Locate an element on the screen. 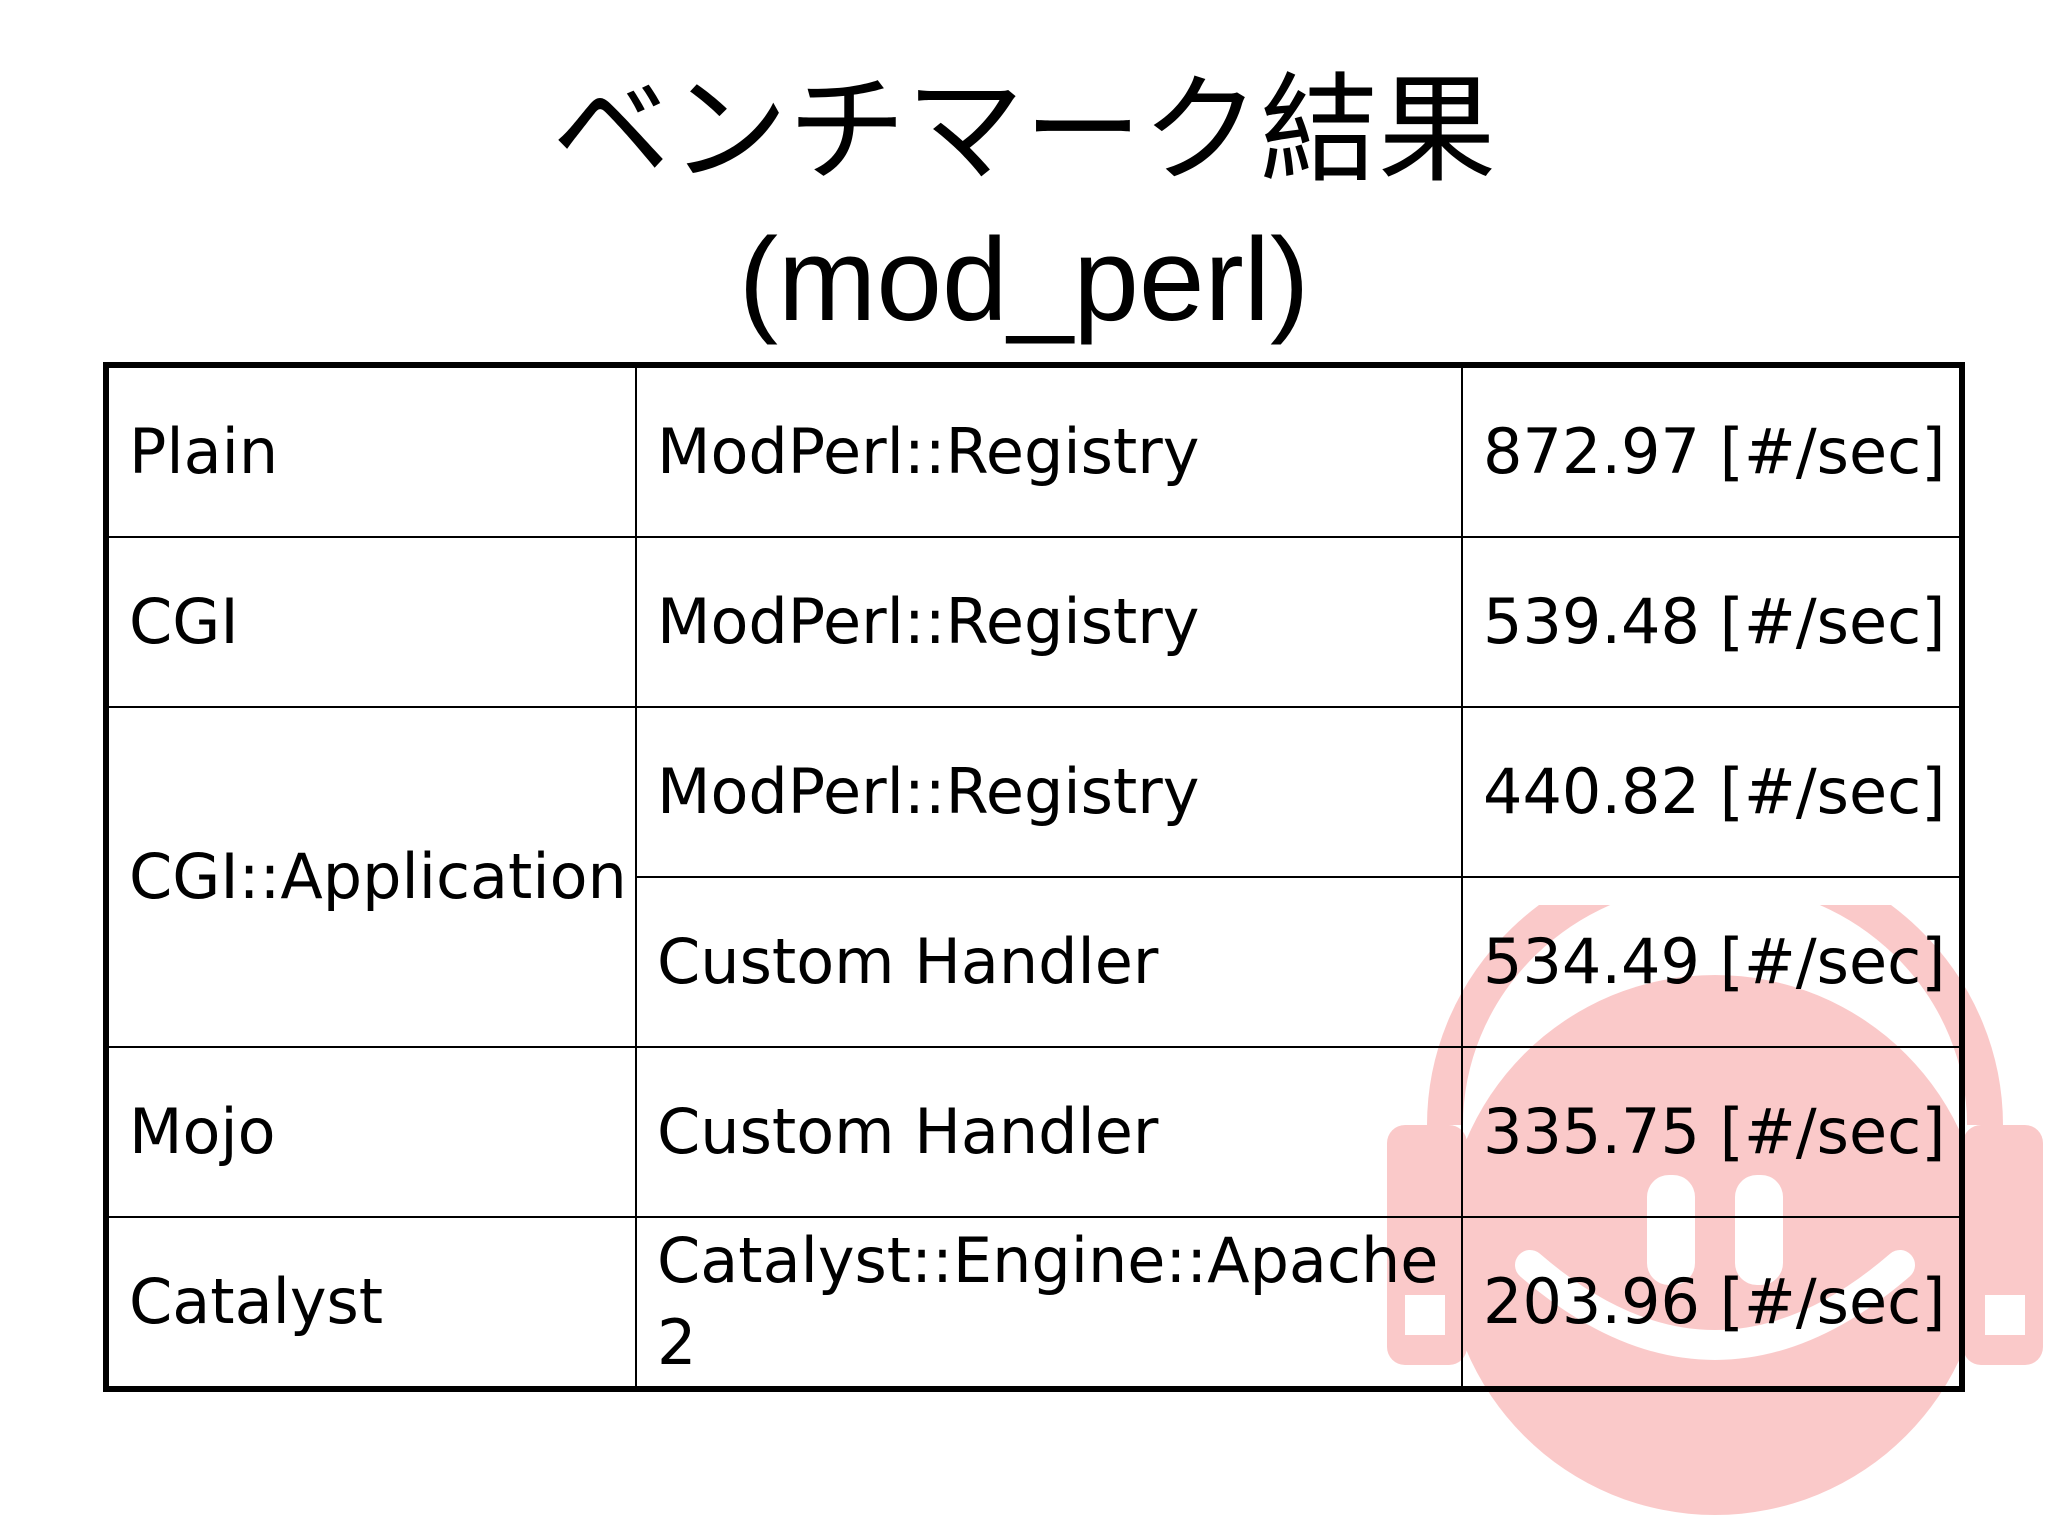  slide-title: ベンチマーク結果 is located at coordinates (1023, 130).